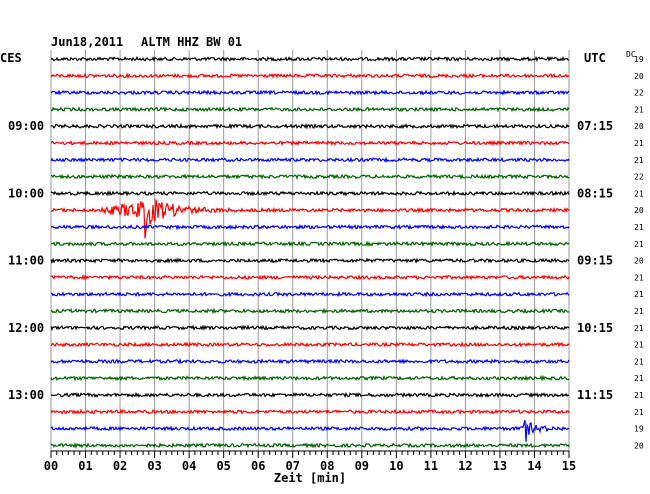  Describe the element at coordinates (26, 328) in the screenshot. I see `left-time-label: 12:00` at that location.